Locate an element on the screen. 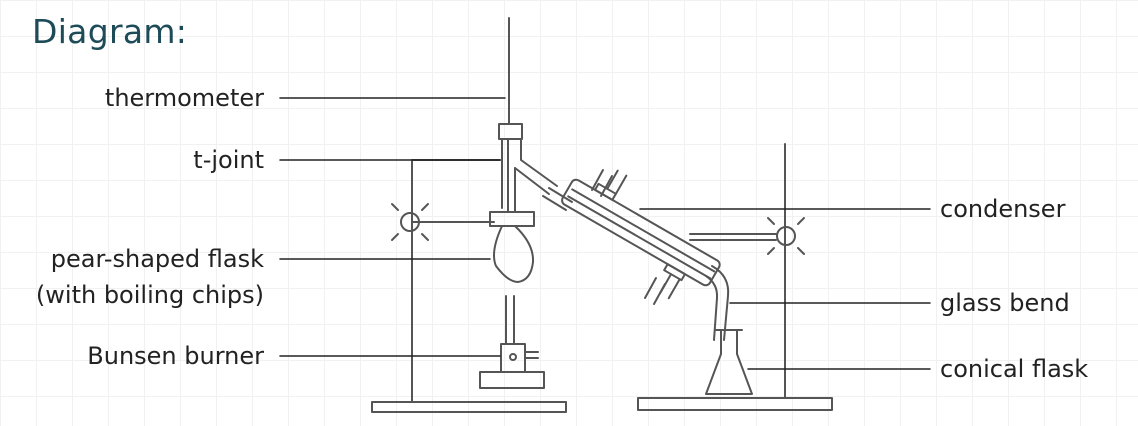  pear-flask-drawing is located at coordinates (514, 285).